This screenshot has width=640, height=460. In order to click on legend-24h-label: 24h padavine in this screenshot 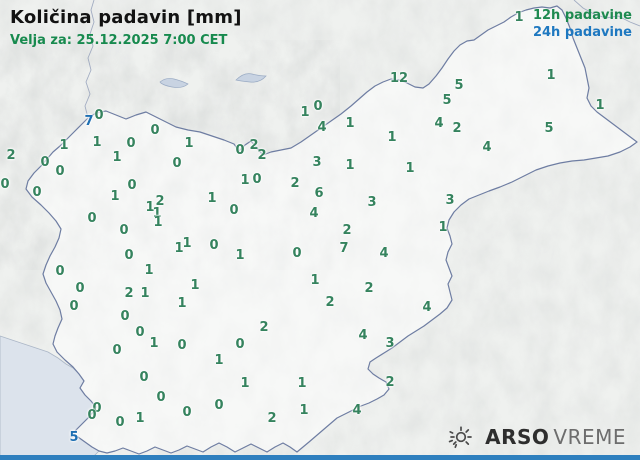, I will do `click(582, 32)`.